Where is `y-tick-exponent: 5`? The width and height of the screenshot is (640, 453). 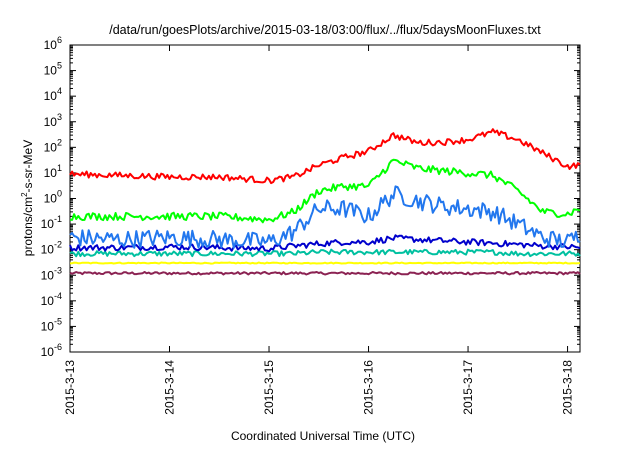 y-tick-exponent: 5 is located at coordinates (59, 66).